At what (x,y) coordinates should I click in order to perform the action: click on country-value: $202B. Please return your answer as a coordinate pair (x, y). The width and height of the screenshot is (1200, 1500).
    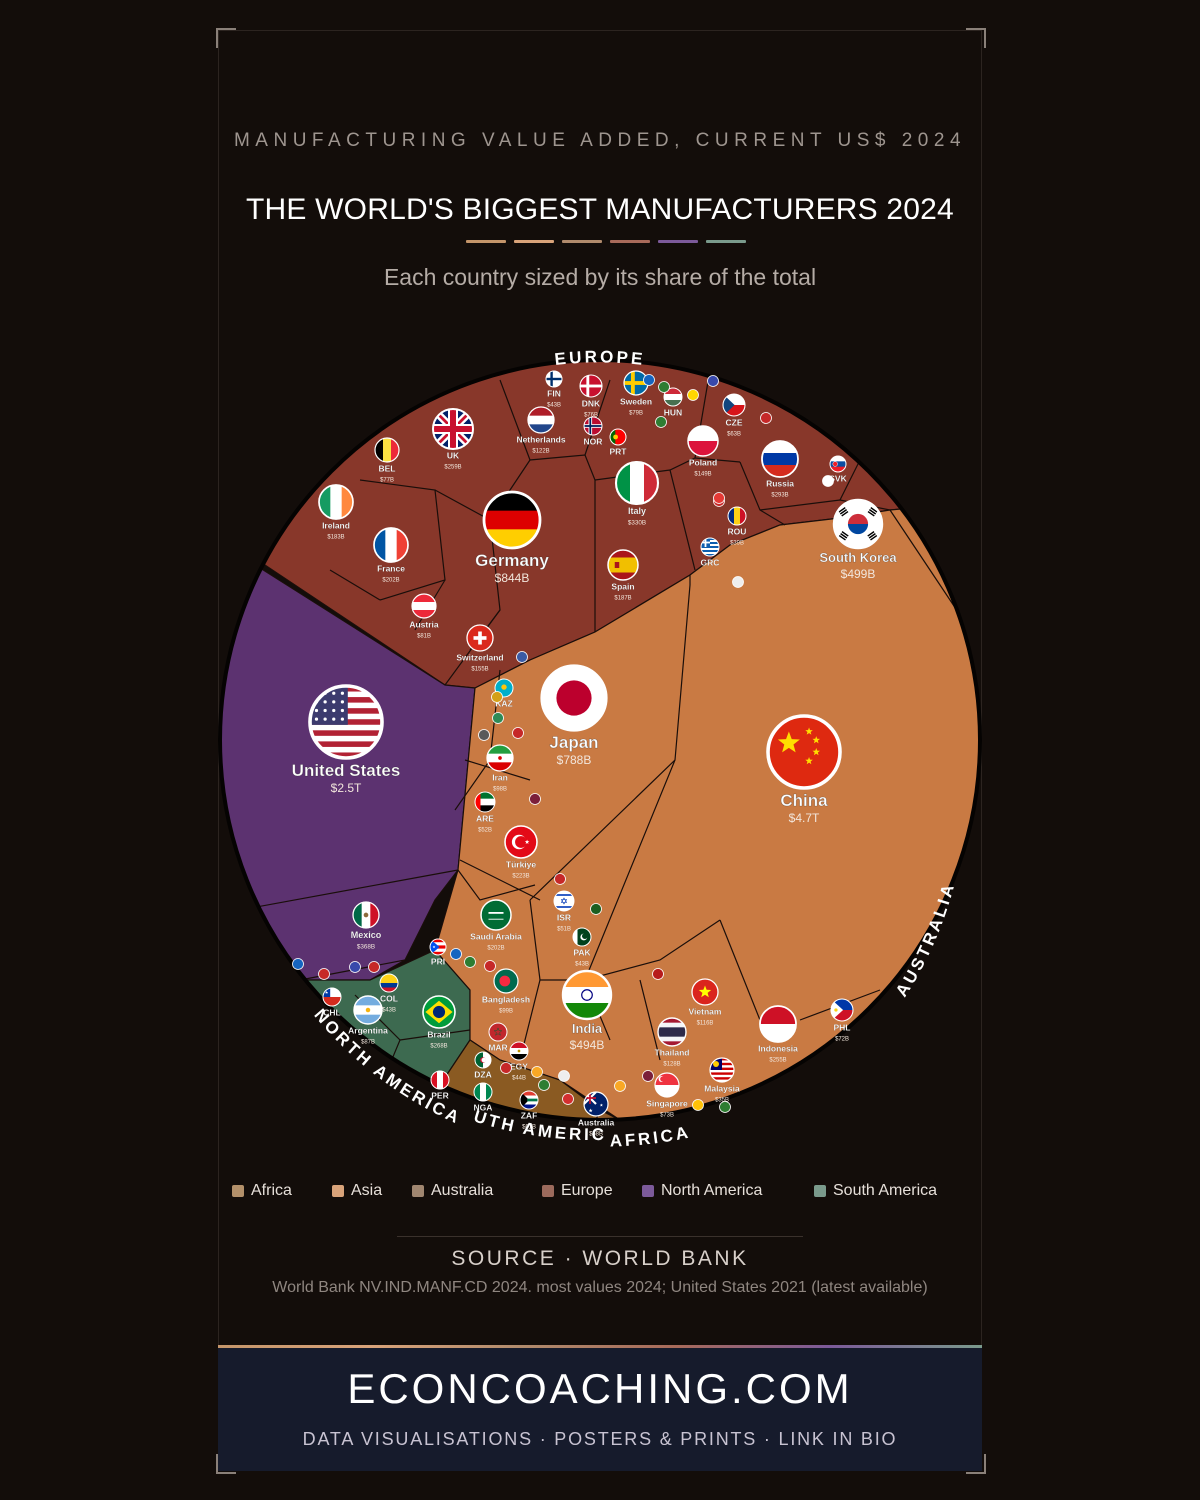
    Looking at the image, I should click on (390, 580).